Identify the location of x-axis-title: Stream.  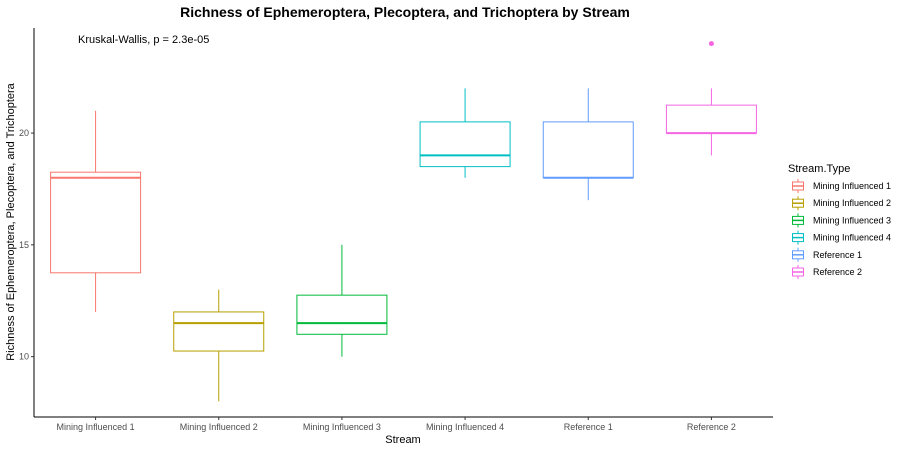
(402, 440).